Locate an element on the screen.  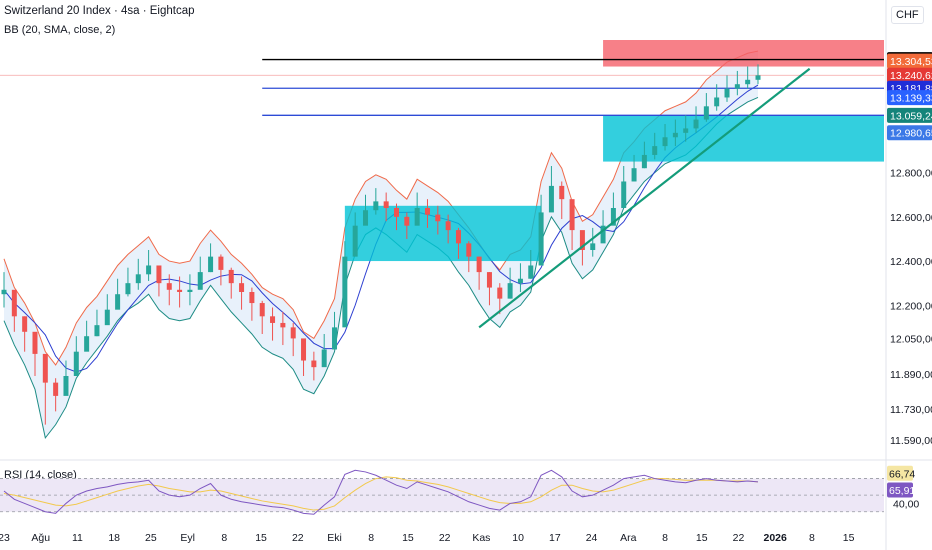
price-label: 13.139,33 is located at coordinates (909, 98).